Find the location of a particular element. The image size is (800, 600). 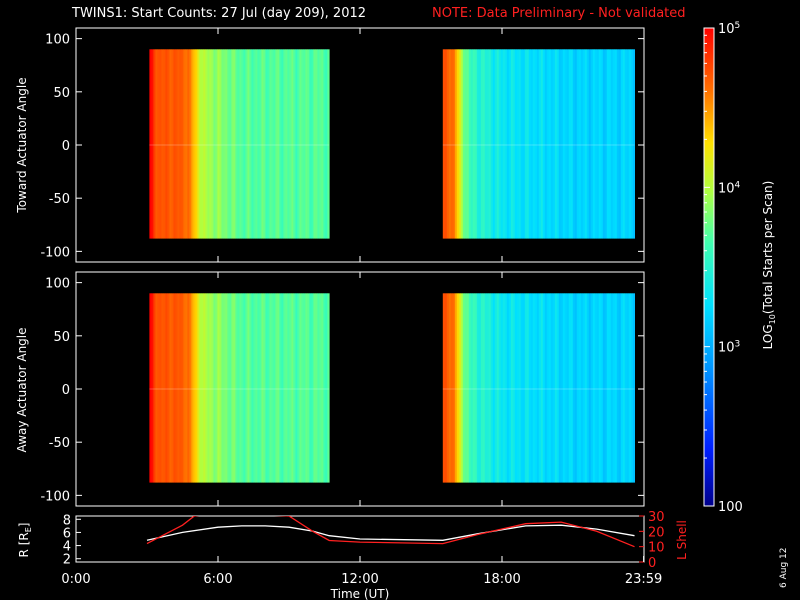

colorbar-tick-exponent: 3 is located at coordinates (738, 345).